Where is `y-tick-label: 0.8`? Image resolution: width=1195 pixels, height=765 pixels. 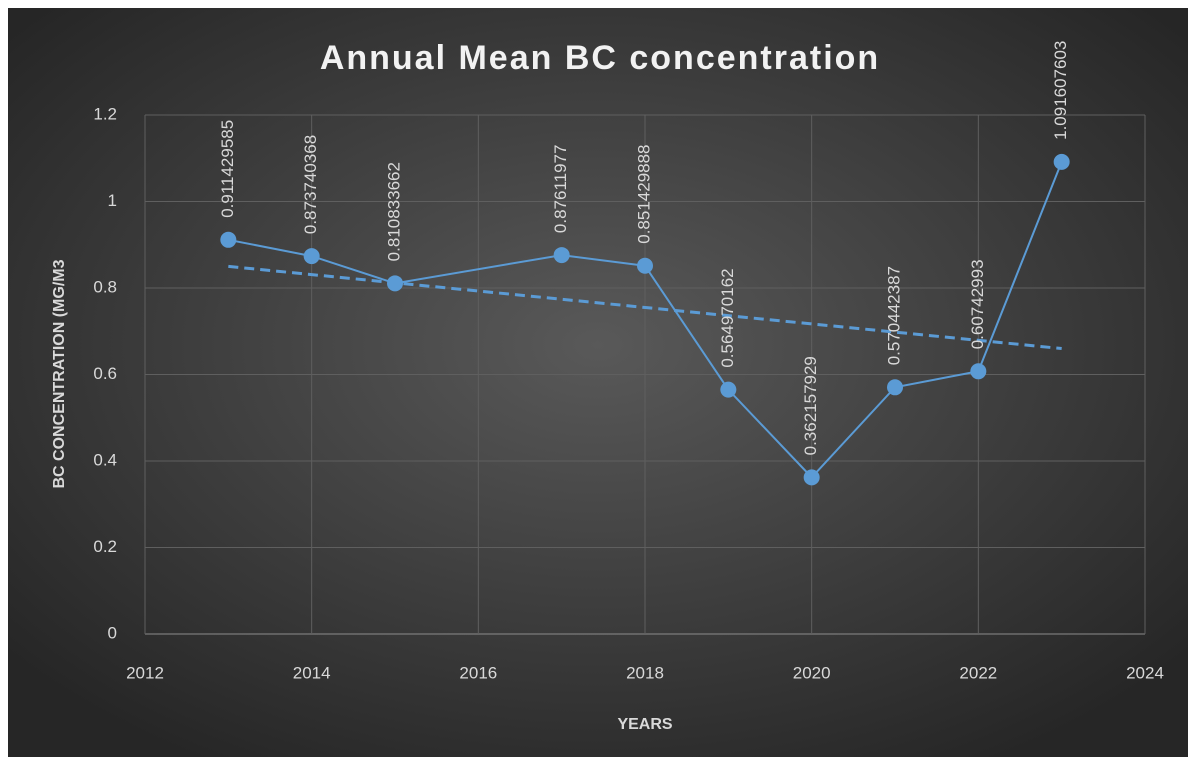
y-tick-label: 0.8 is located at coordinates (105, 286).